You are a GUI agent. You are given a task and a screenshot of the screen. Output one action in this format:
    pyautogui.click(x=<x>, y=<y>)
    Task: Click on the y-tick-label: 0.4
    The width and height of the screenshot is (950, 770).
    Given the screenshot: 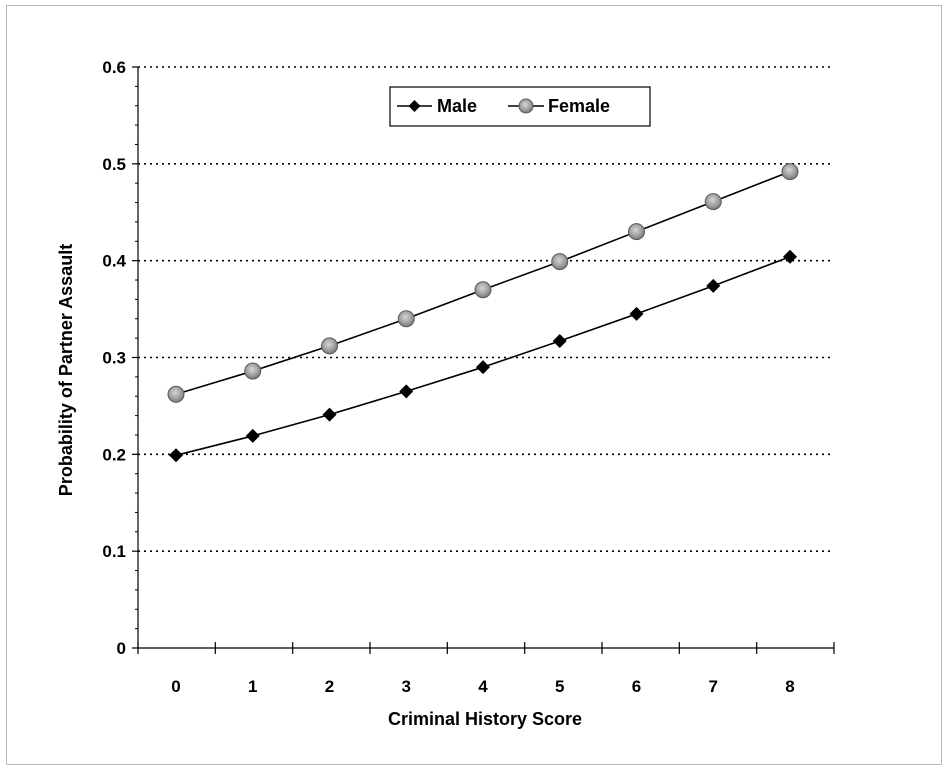 What is the action you would take?
    pyautogui.click(x=114, y=261)
    